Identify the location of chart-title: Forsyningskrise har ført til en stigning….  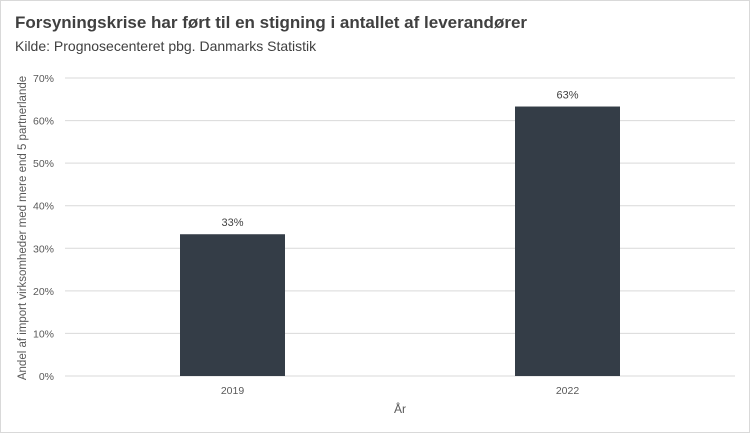
(271, 22).